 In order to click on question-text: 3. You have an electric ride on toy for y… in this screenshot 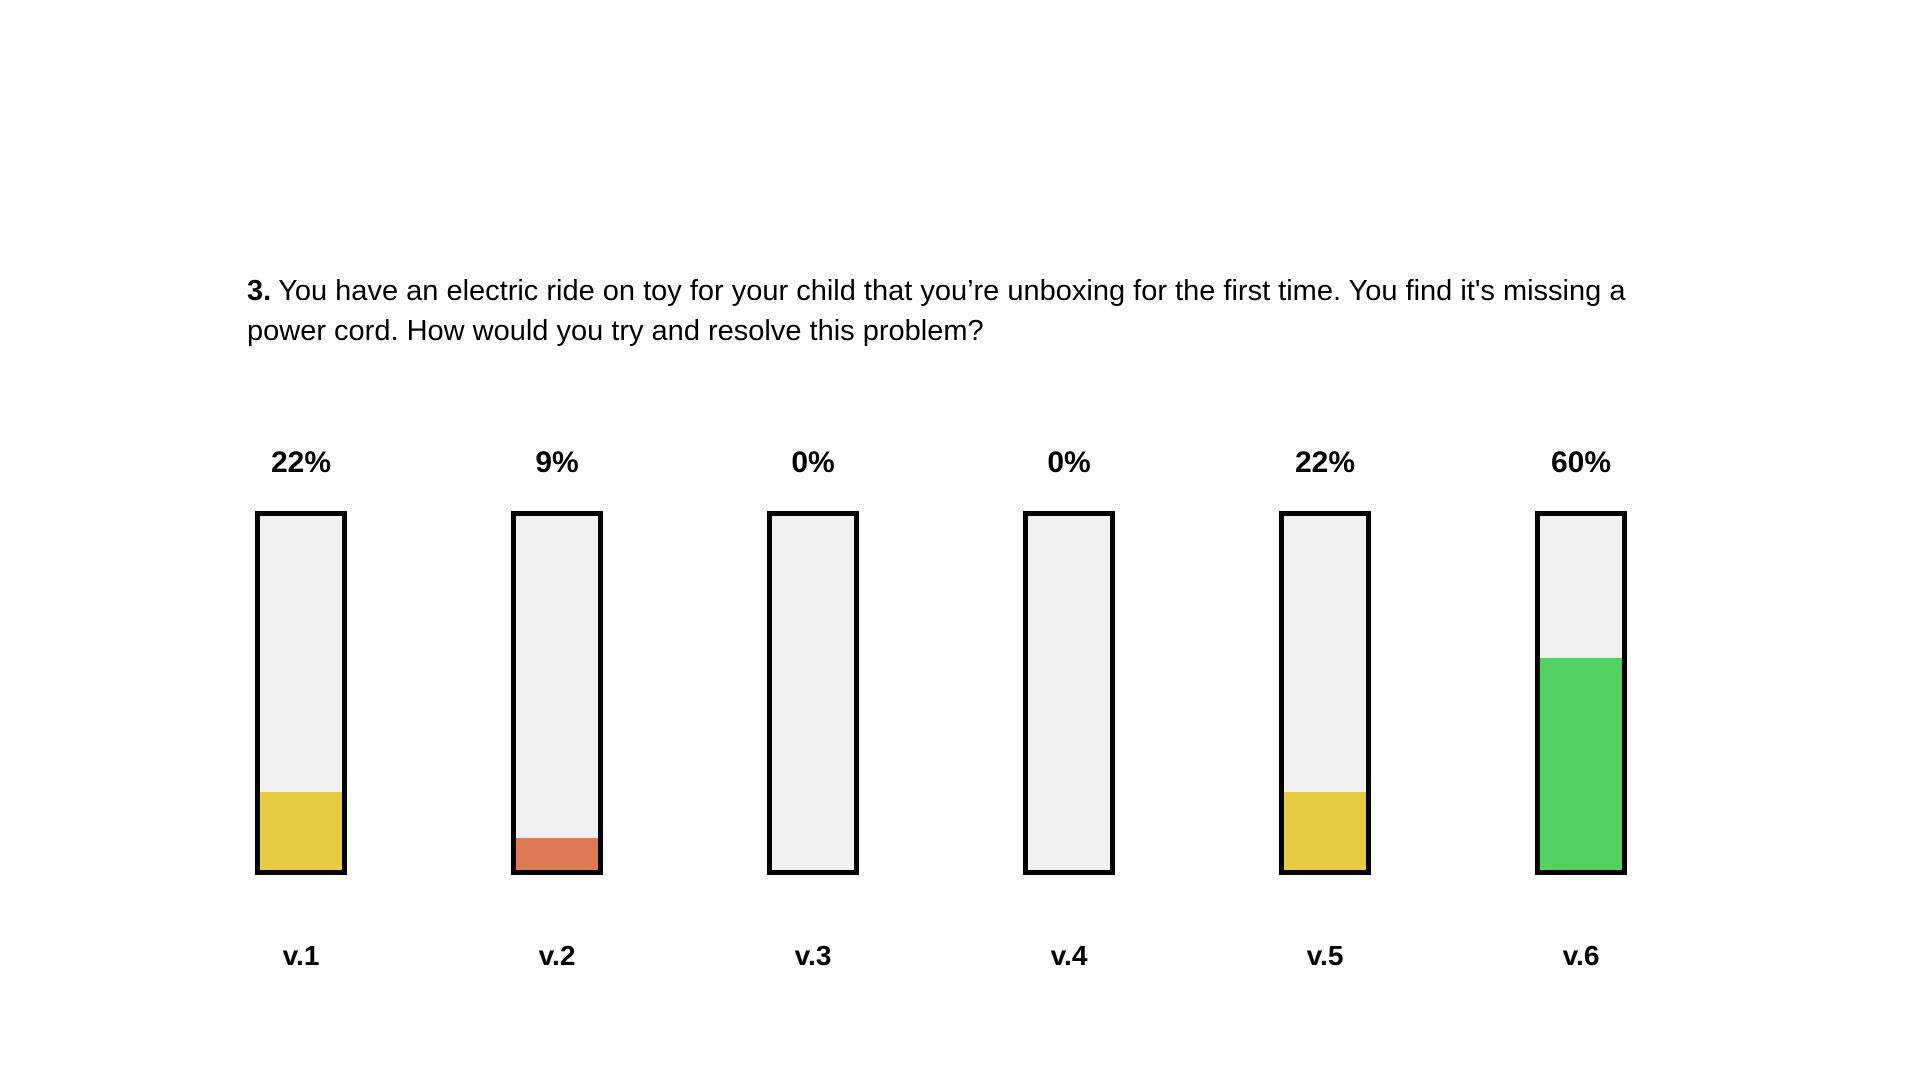, I will do `click(959, 311)`.